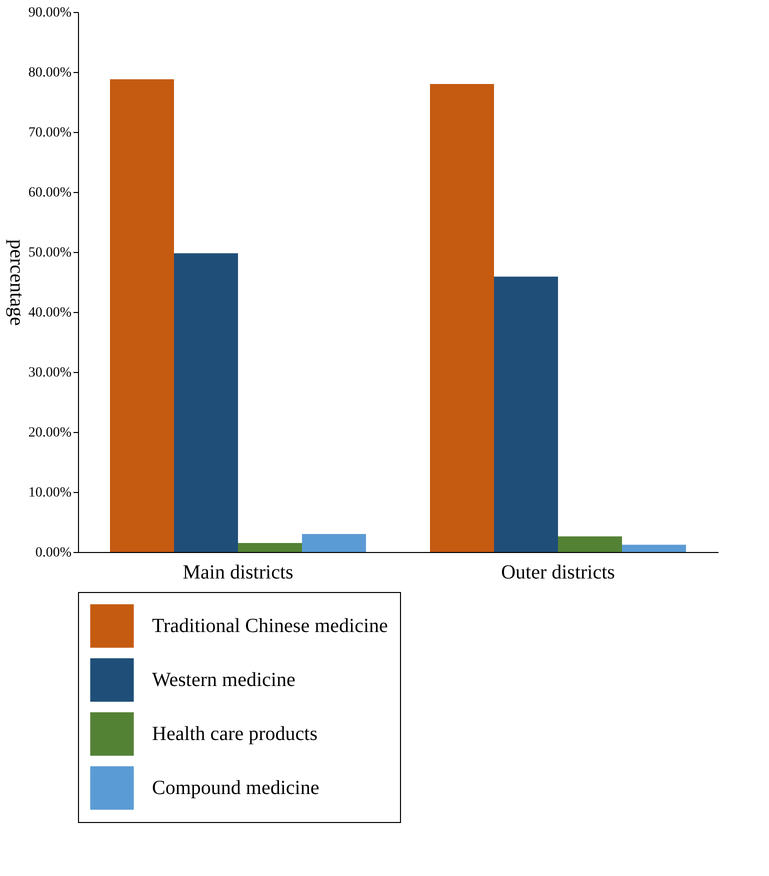  What do you see at coordinates (50, 313) in the screenshot?
I see `y-tick-label: 40.00%` at bounding box center [50, 313].